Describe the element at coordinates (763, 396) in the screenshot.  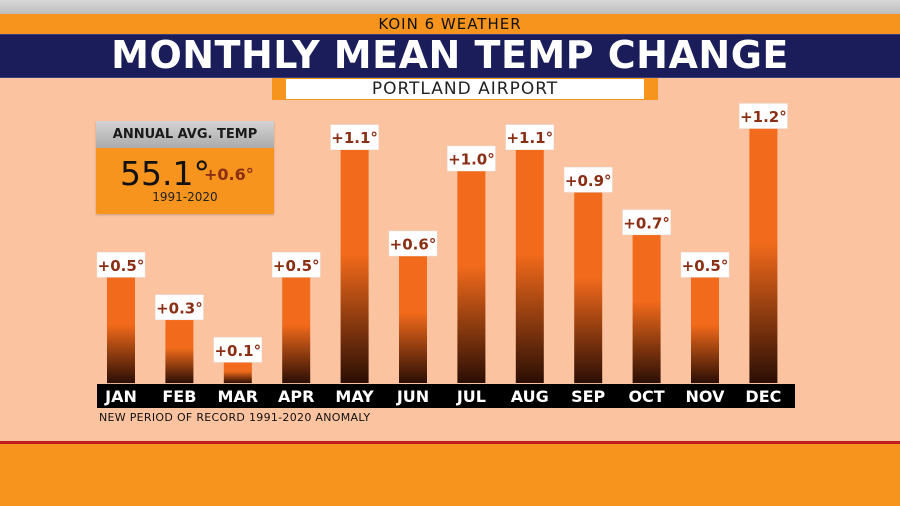
I see `tick-label-dec: DEC` at that location.